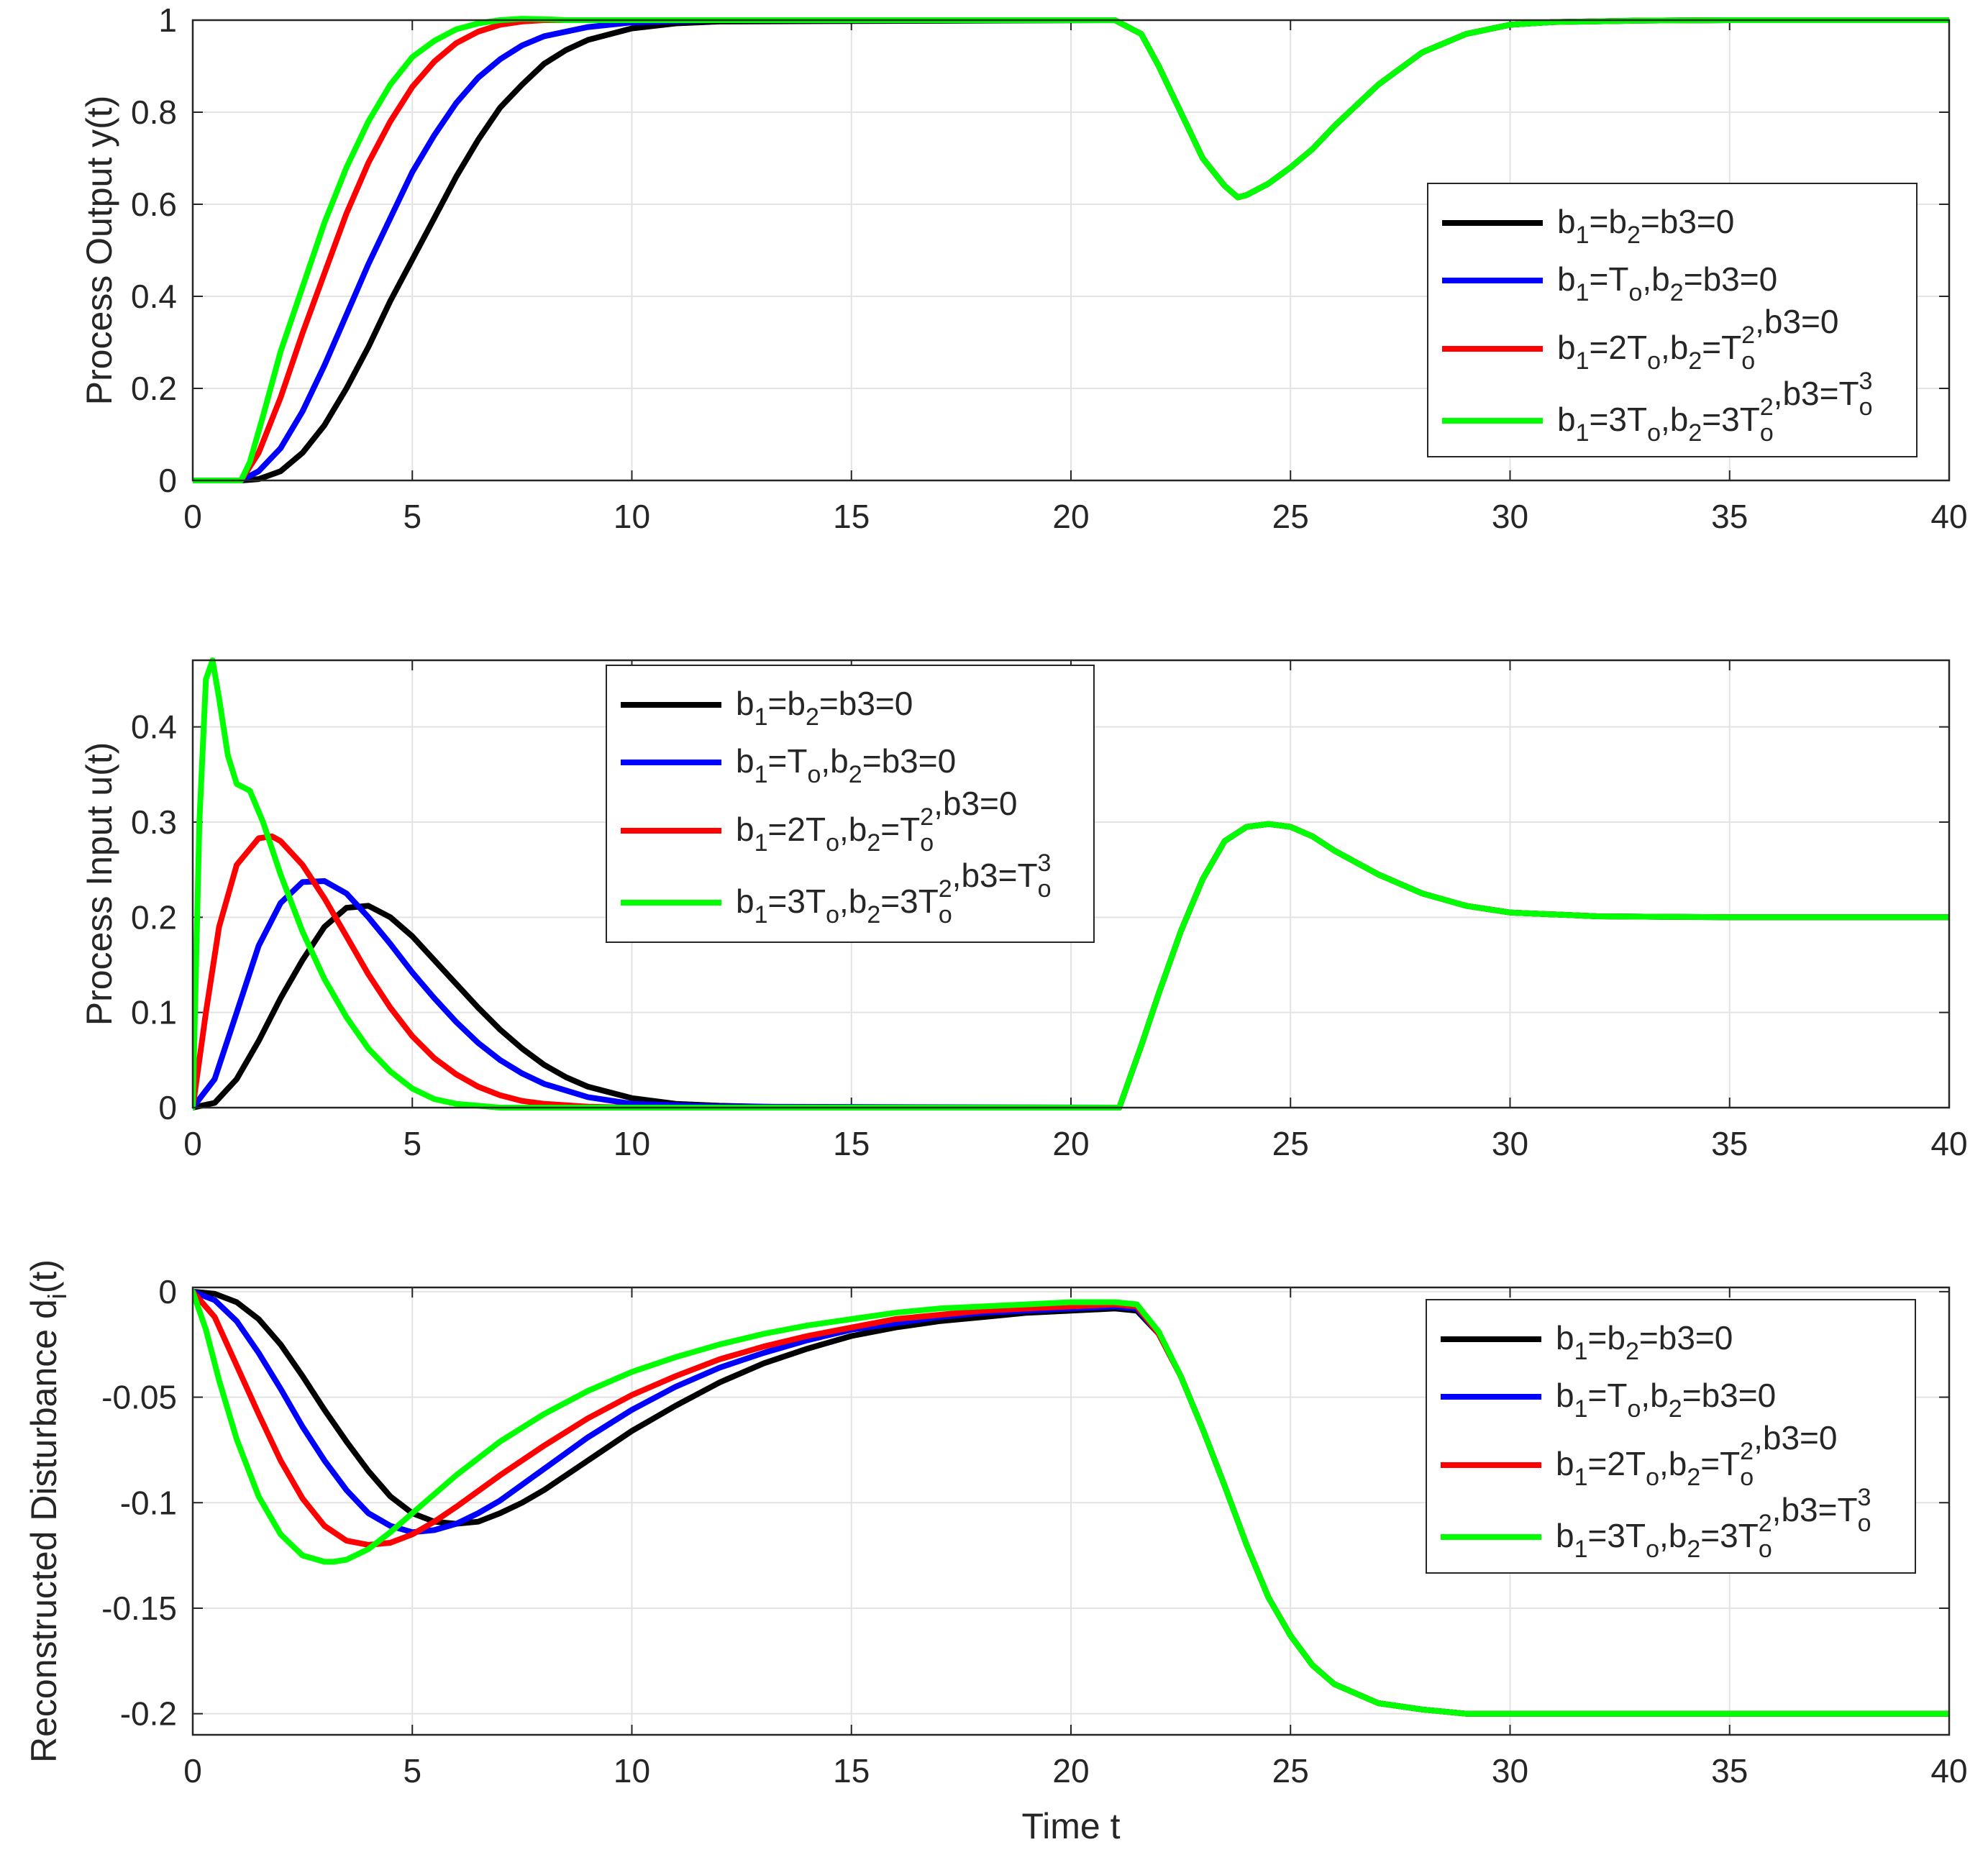 The height and width of the screenshot is (1865, 1988). I want to click on y-axis-title: Reconstructed Disturbance di(t), so click(48, 1511).